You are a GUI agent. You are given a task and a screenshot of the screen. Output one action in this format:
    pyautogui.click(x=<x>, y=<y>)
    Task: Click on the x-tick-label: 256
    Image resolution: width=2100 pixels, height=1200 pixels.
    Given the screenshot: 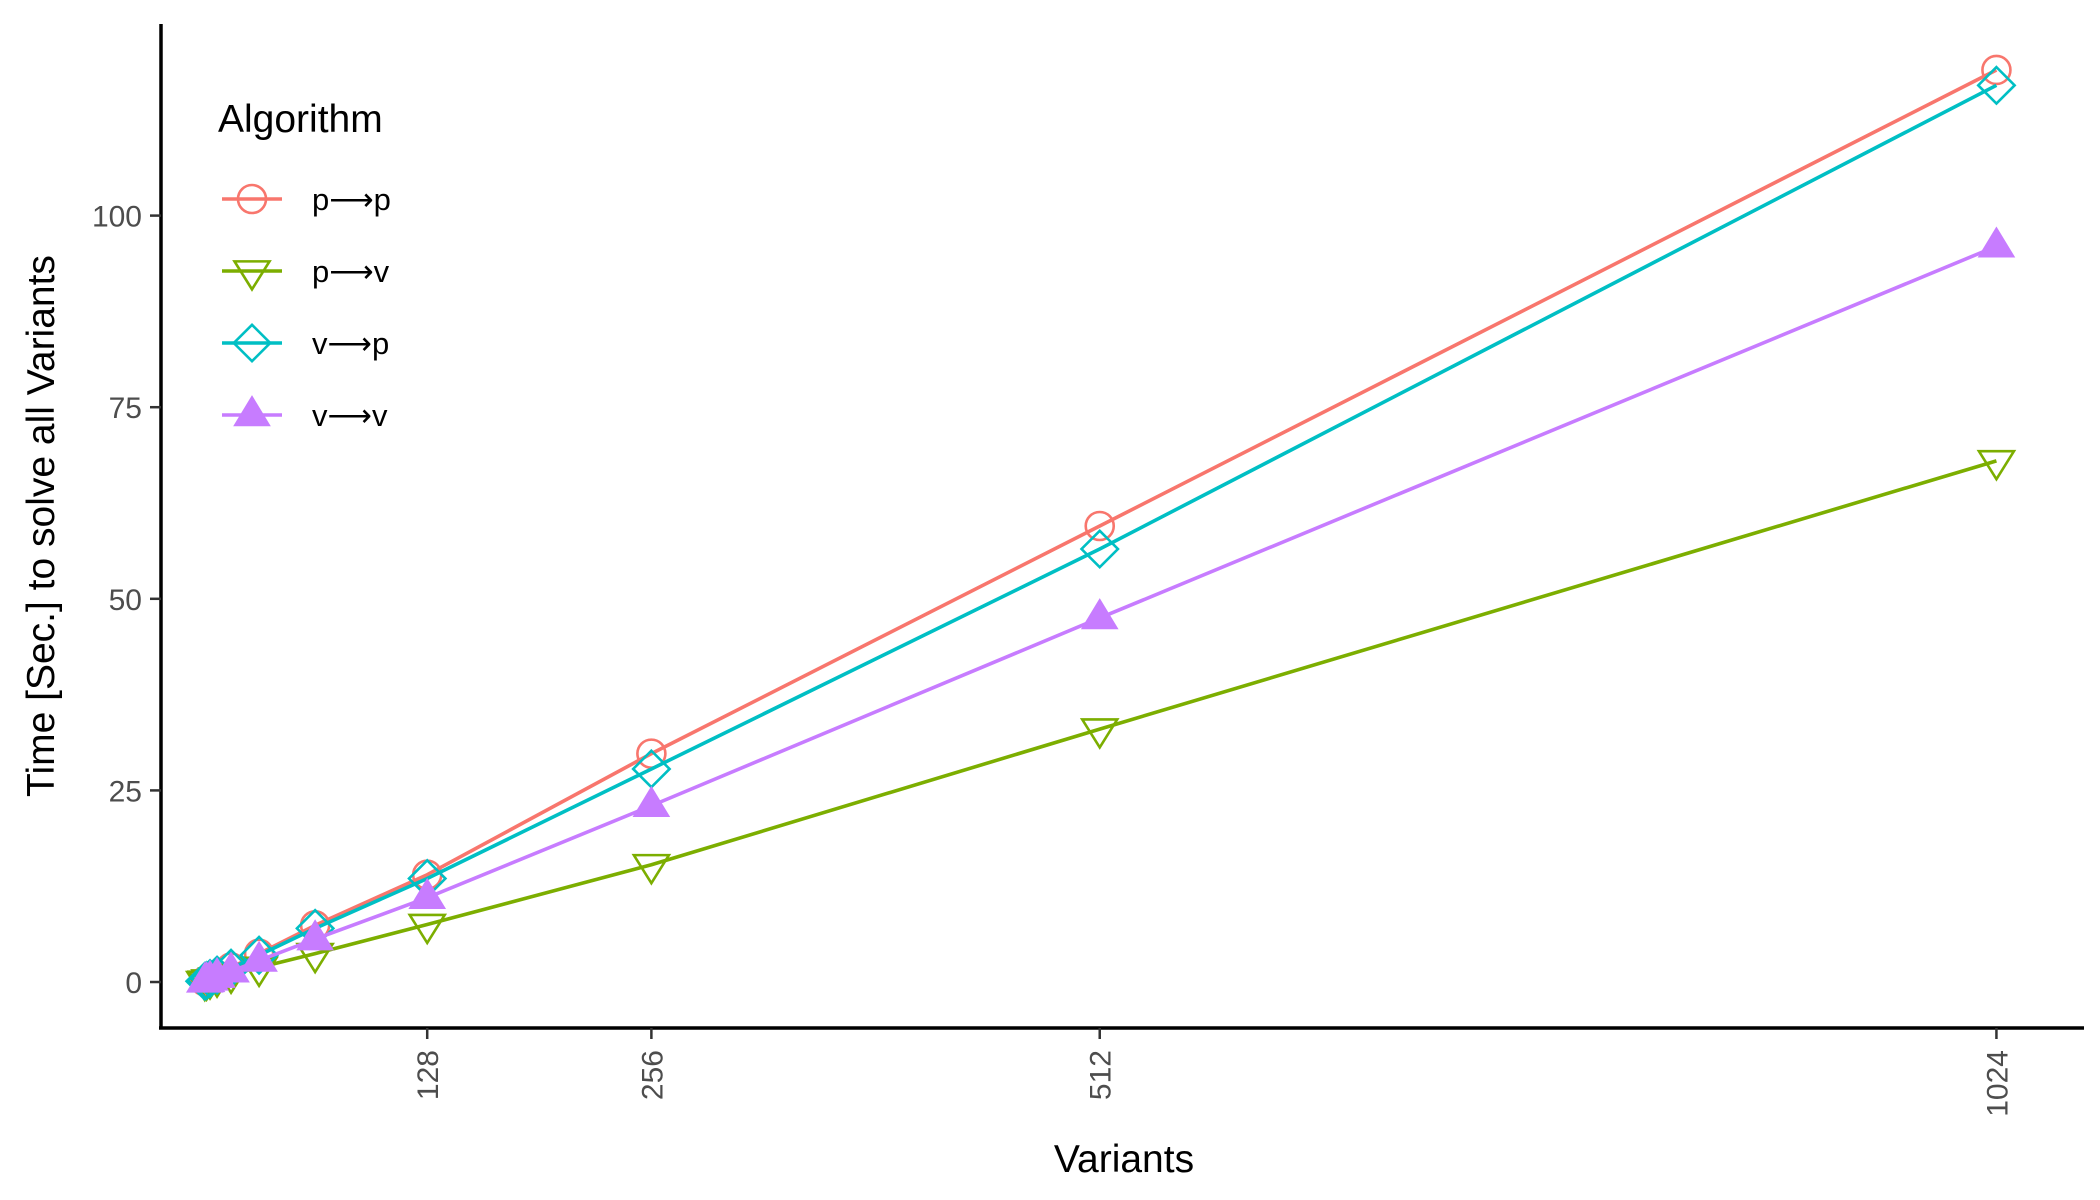 What is the action you would take?
    pyautogui.click(x=652, y=1075)
    